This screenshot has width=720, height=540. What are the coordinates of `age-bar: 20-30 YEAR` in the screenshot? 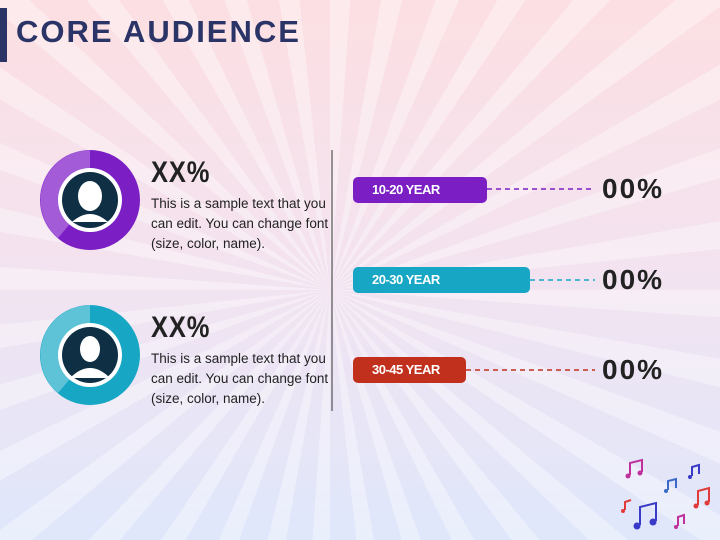 It's located at (441, 280).